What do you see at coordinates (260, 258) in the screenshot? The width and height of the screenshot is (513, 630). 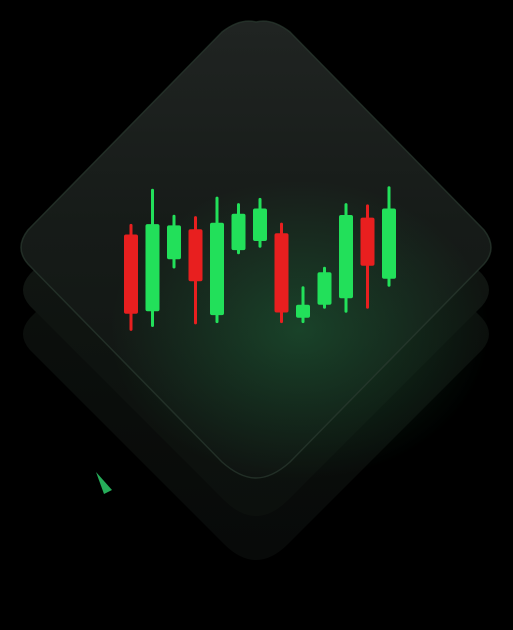 I see `candlestick-chart` at bounding box center [260, 258].